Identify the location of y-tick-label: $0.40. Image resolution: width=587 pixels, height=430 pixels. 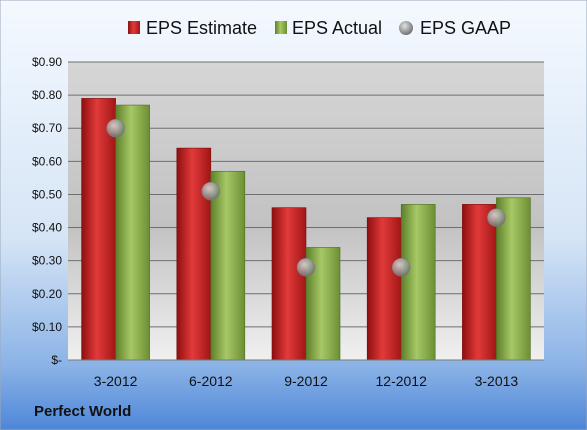
(47, 228).